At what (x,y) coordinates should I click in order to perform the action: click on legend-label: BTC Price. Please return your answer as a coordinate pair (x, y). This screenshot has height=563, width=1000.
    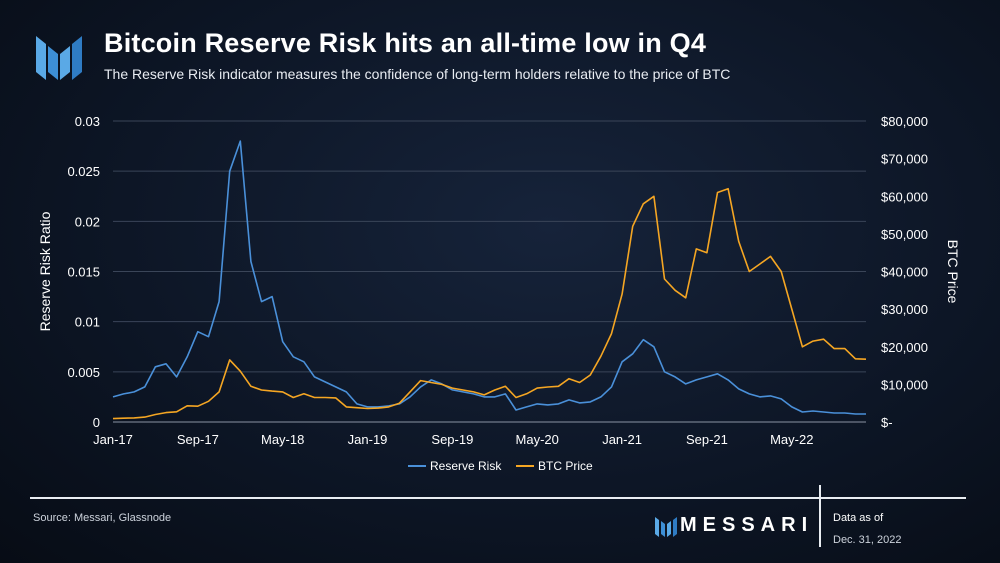
    Looking at the image, I should click on (565, 466).